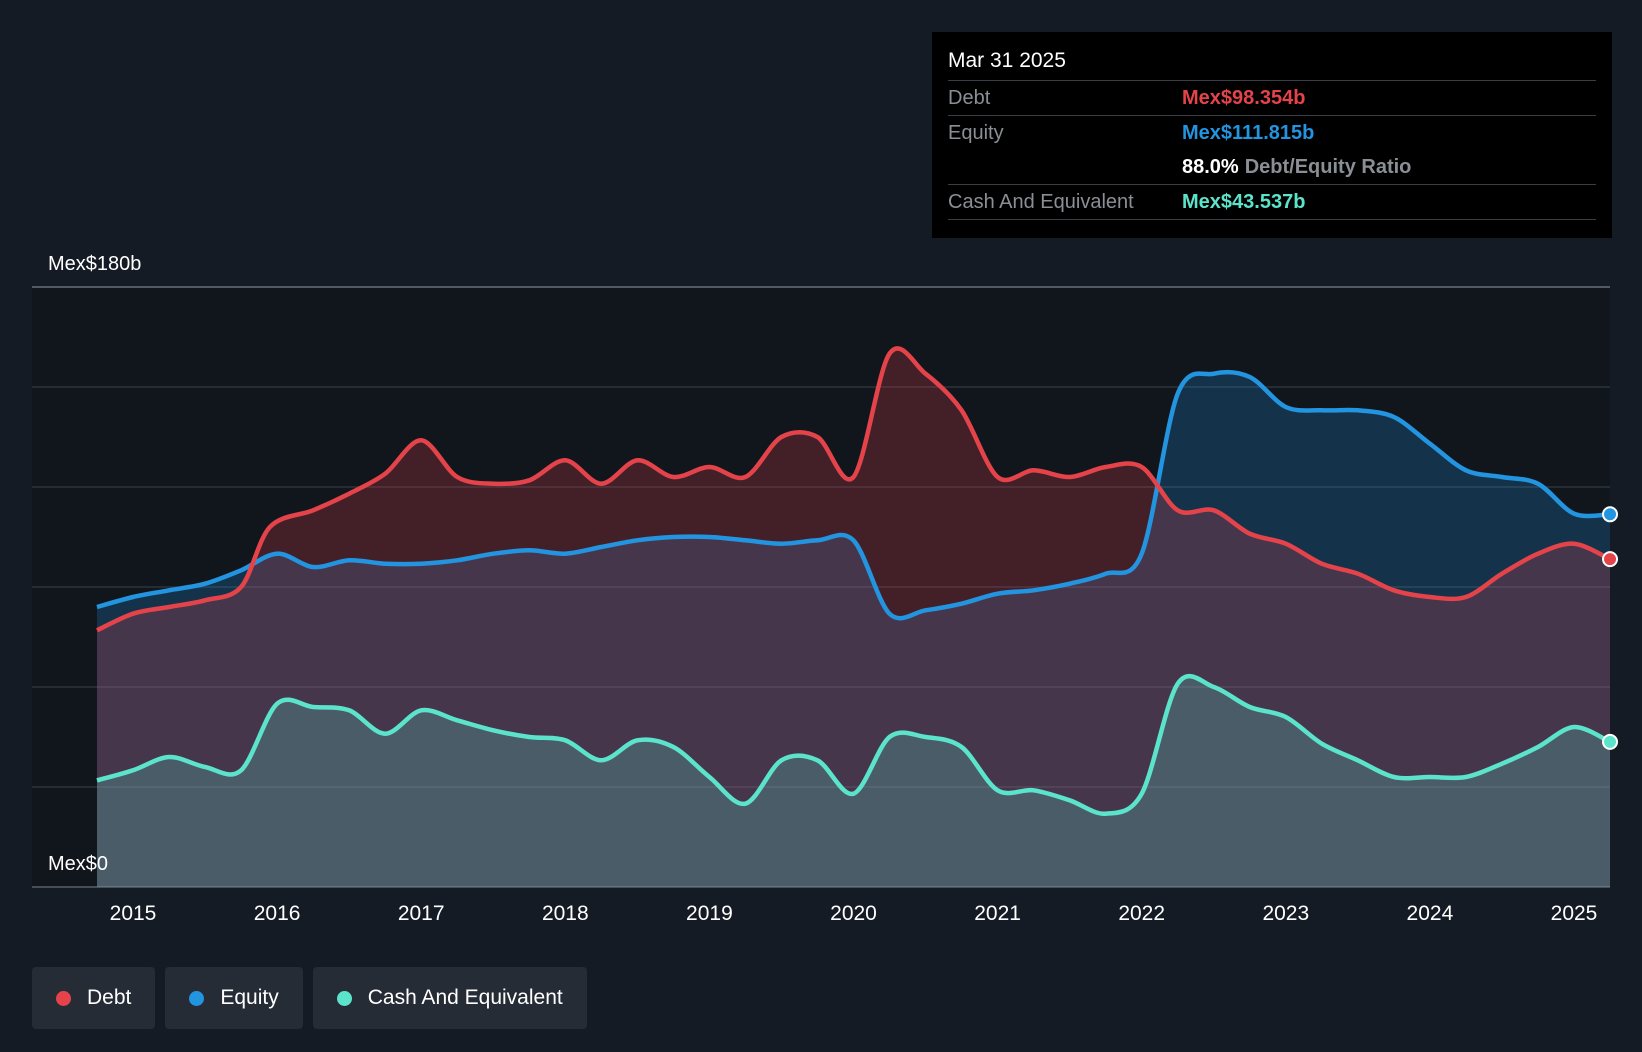 This screenshot has height=1052, width=1642. I want to click on legend-label-equity: Equity, so click(249, 997).